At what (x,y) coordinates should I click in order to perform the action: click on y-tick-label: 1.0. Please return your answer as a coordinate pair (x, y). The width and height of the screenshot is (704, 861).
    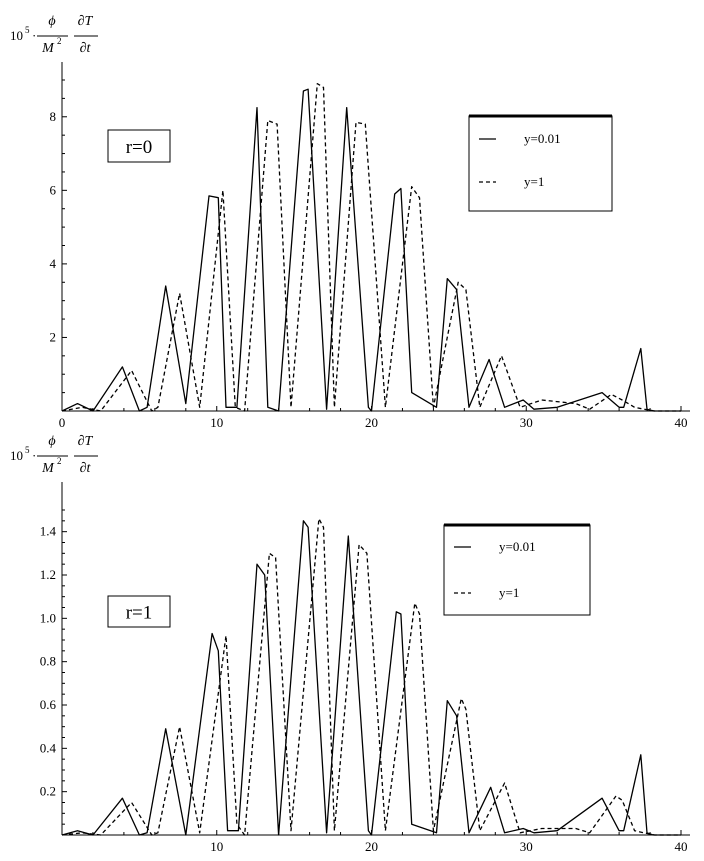
    Looking at the image, I should click on (48, 617).